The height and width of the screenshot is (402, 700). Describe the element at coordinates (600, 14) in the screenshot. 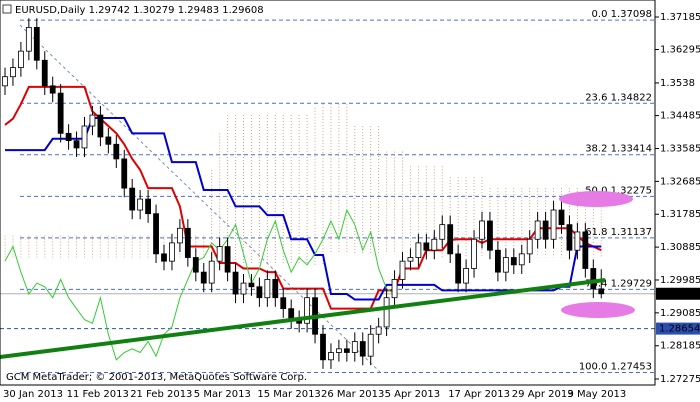

I see `fib-ratio: 0.0` at that location.